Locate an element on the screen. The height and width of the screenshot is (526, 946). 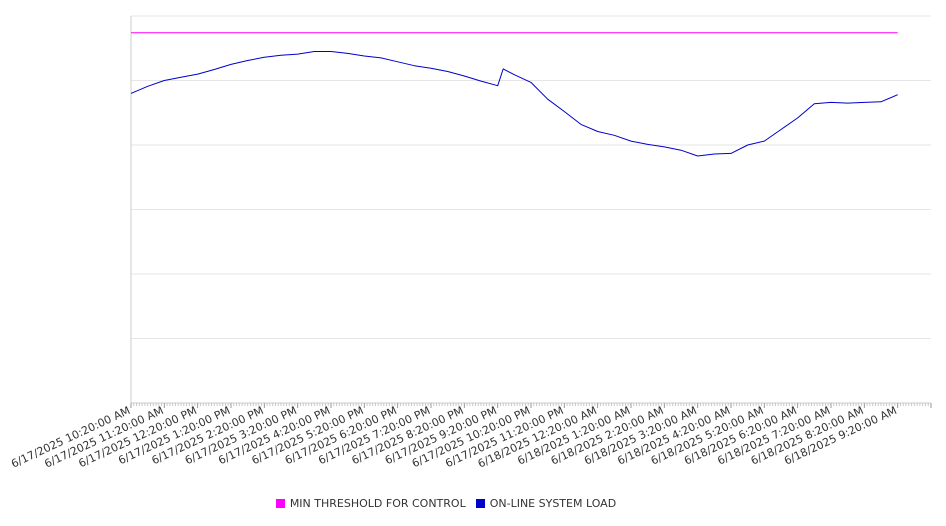
legend-item-system-load: ON-LINE SYSTEM LOAD is located at coordinates (546, 503).